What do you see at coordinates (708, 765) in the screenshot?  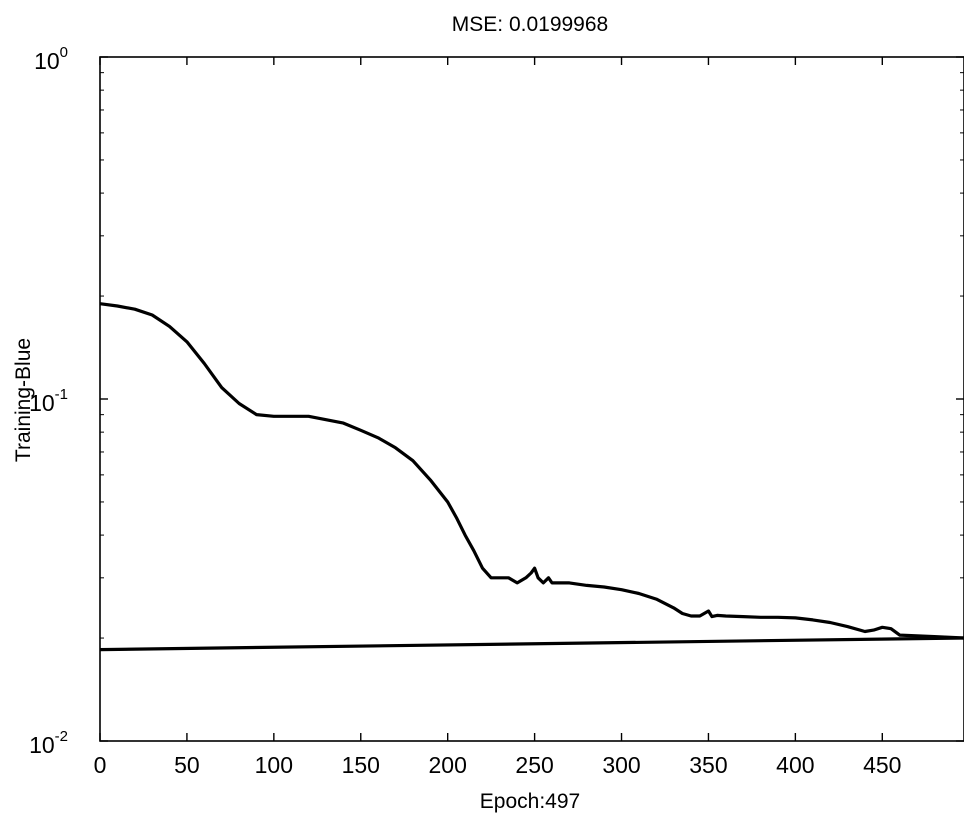 I see `x-tick-label-7: 350` at bounding box center [708, 765].